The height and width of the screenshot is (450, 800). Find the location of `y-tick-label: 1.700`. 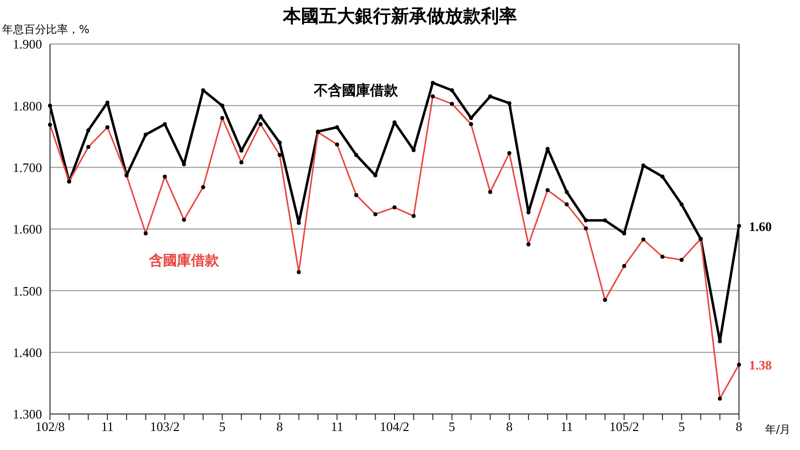

y-tick-label: 1.700 is located at coordinates (27, 167).